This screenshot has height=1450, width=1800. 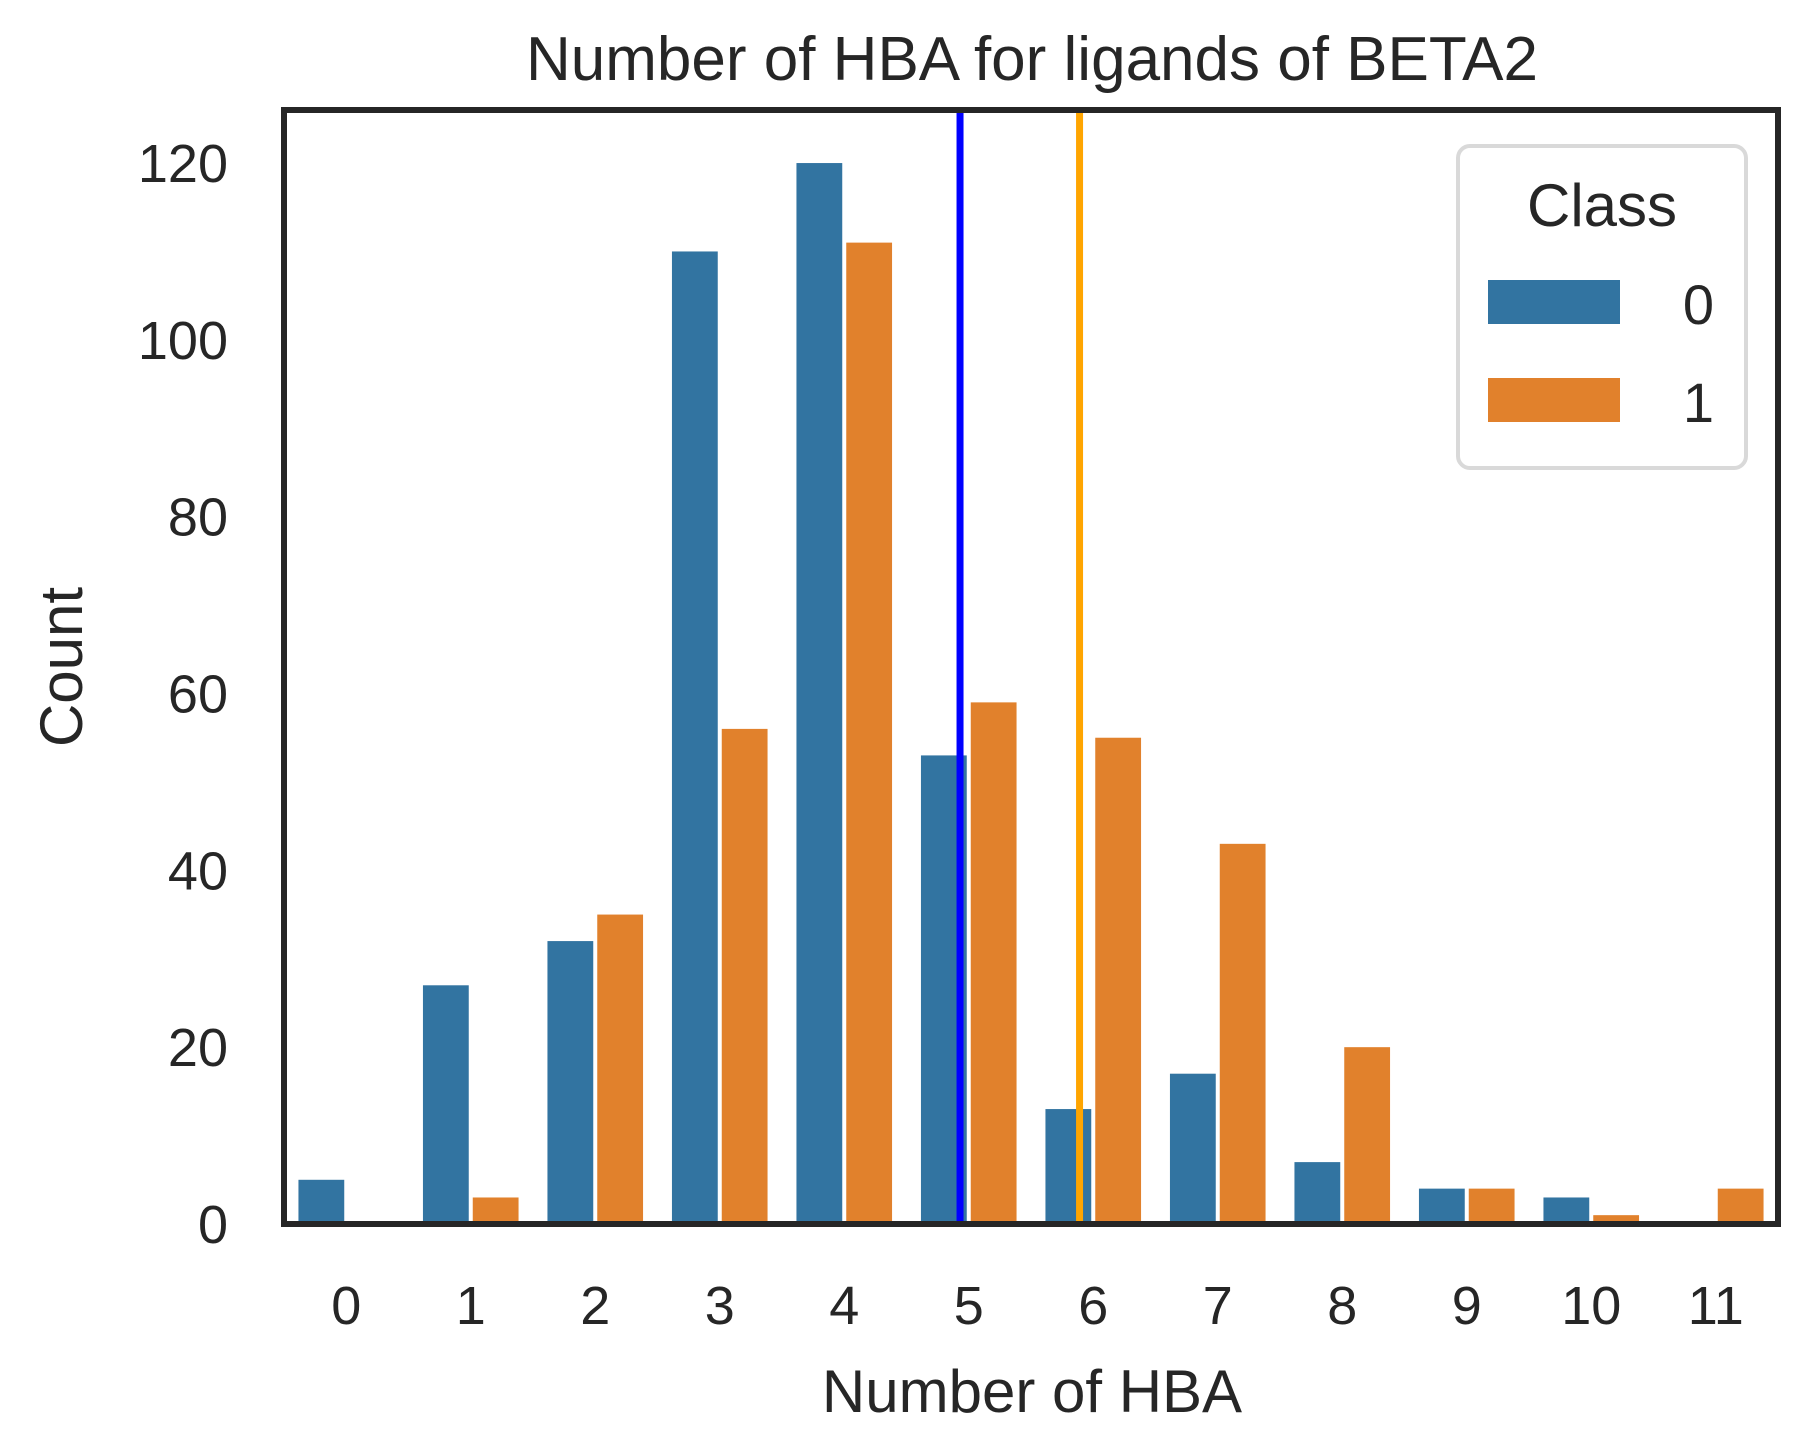 I want to click on x-tick-label-6: 6, so click(x=1093, y=1306).